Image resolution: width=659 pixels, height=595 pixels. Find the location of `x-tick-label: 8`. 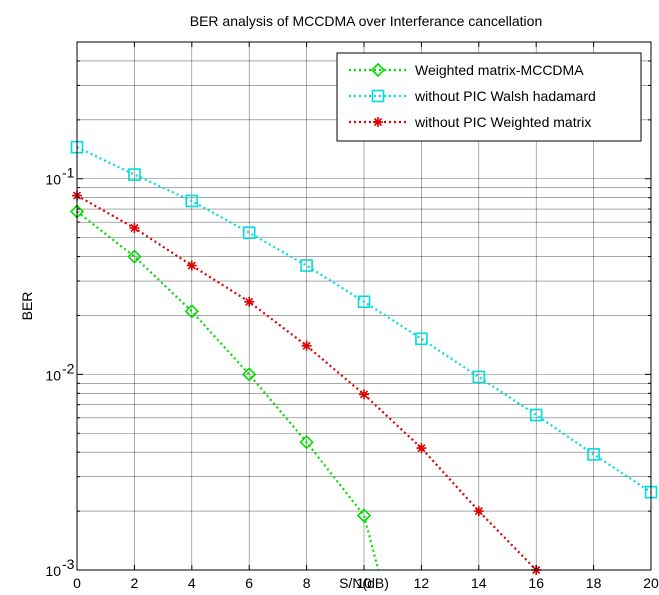

x-tick-label: 8 is located at coordinates (307, 583).